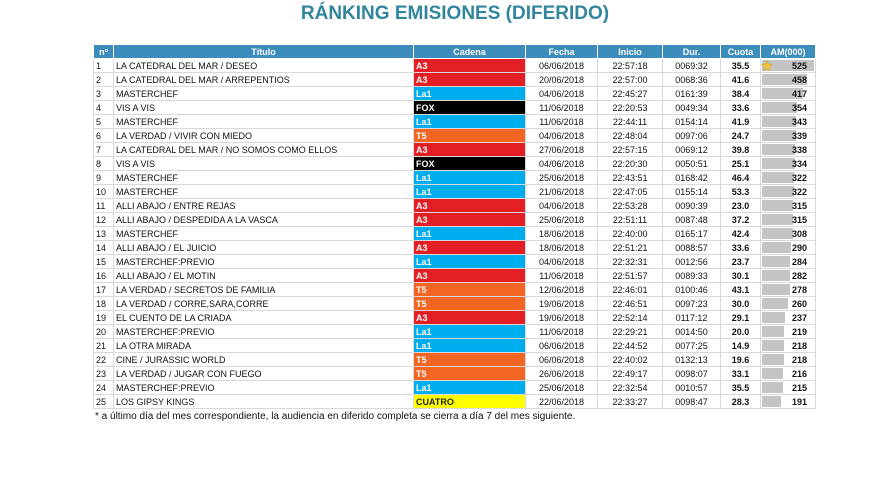 The image size is (880, 495). I want to click on audience-cell: 458, so click(788, 79).